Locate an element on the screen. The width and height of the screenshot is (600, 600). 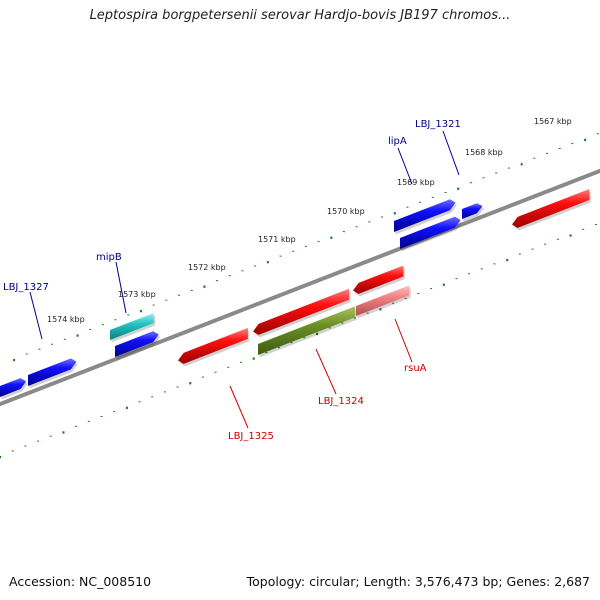
scale-tick-label: 1574 kbp is located at coordinates (66, 319).